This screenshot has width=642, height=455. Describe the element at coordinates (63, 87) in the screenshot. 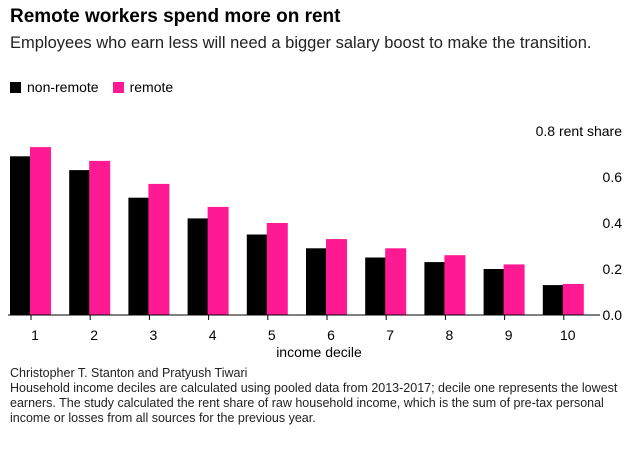

I see `legend-label-non-remote: non-remote` at that location.